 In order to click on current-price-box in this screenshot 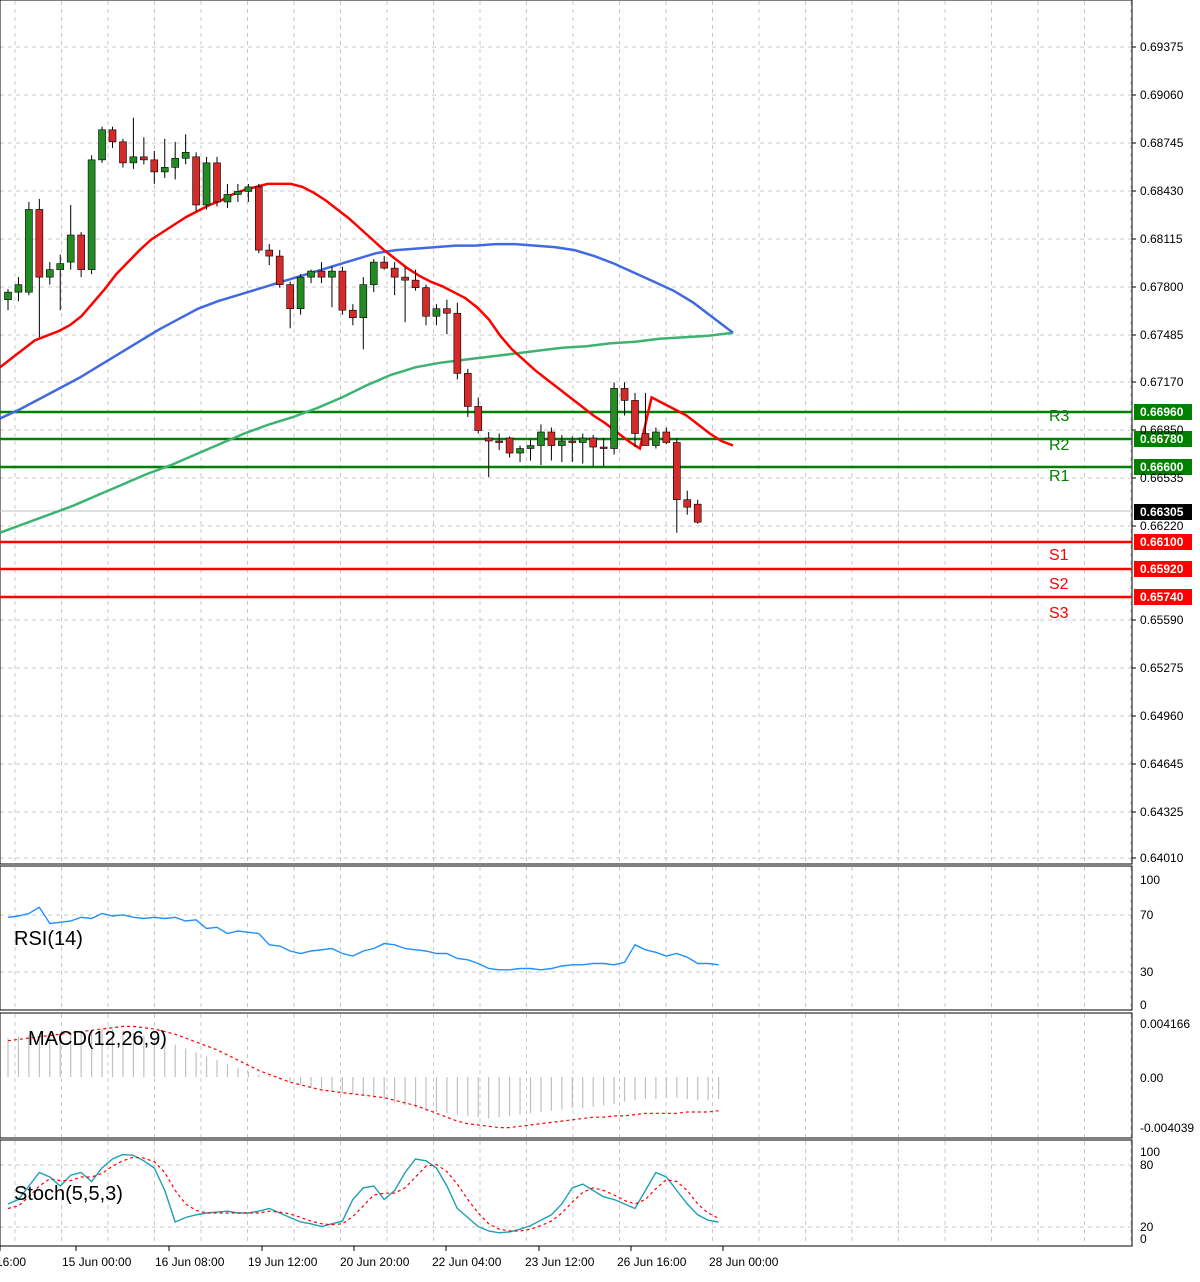, I will do `click(1163, 512)`.